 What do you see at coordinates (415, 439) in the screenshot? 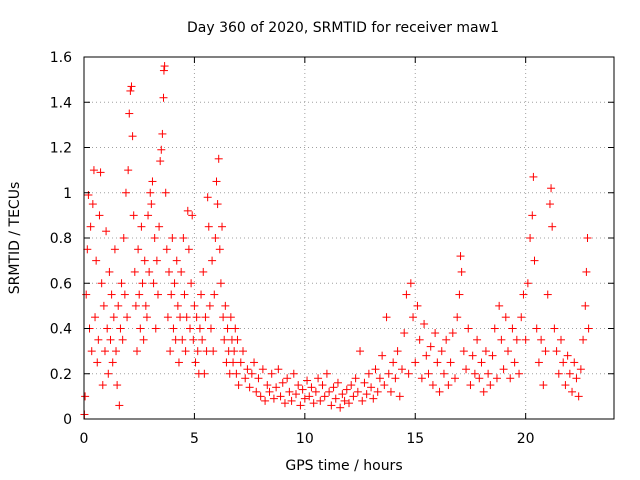
I see `x-tick-label: 15` at bounding box center [415, 439].